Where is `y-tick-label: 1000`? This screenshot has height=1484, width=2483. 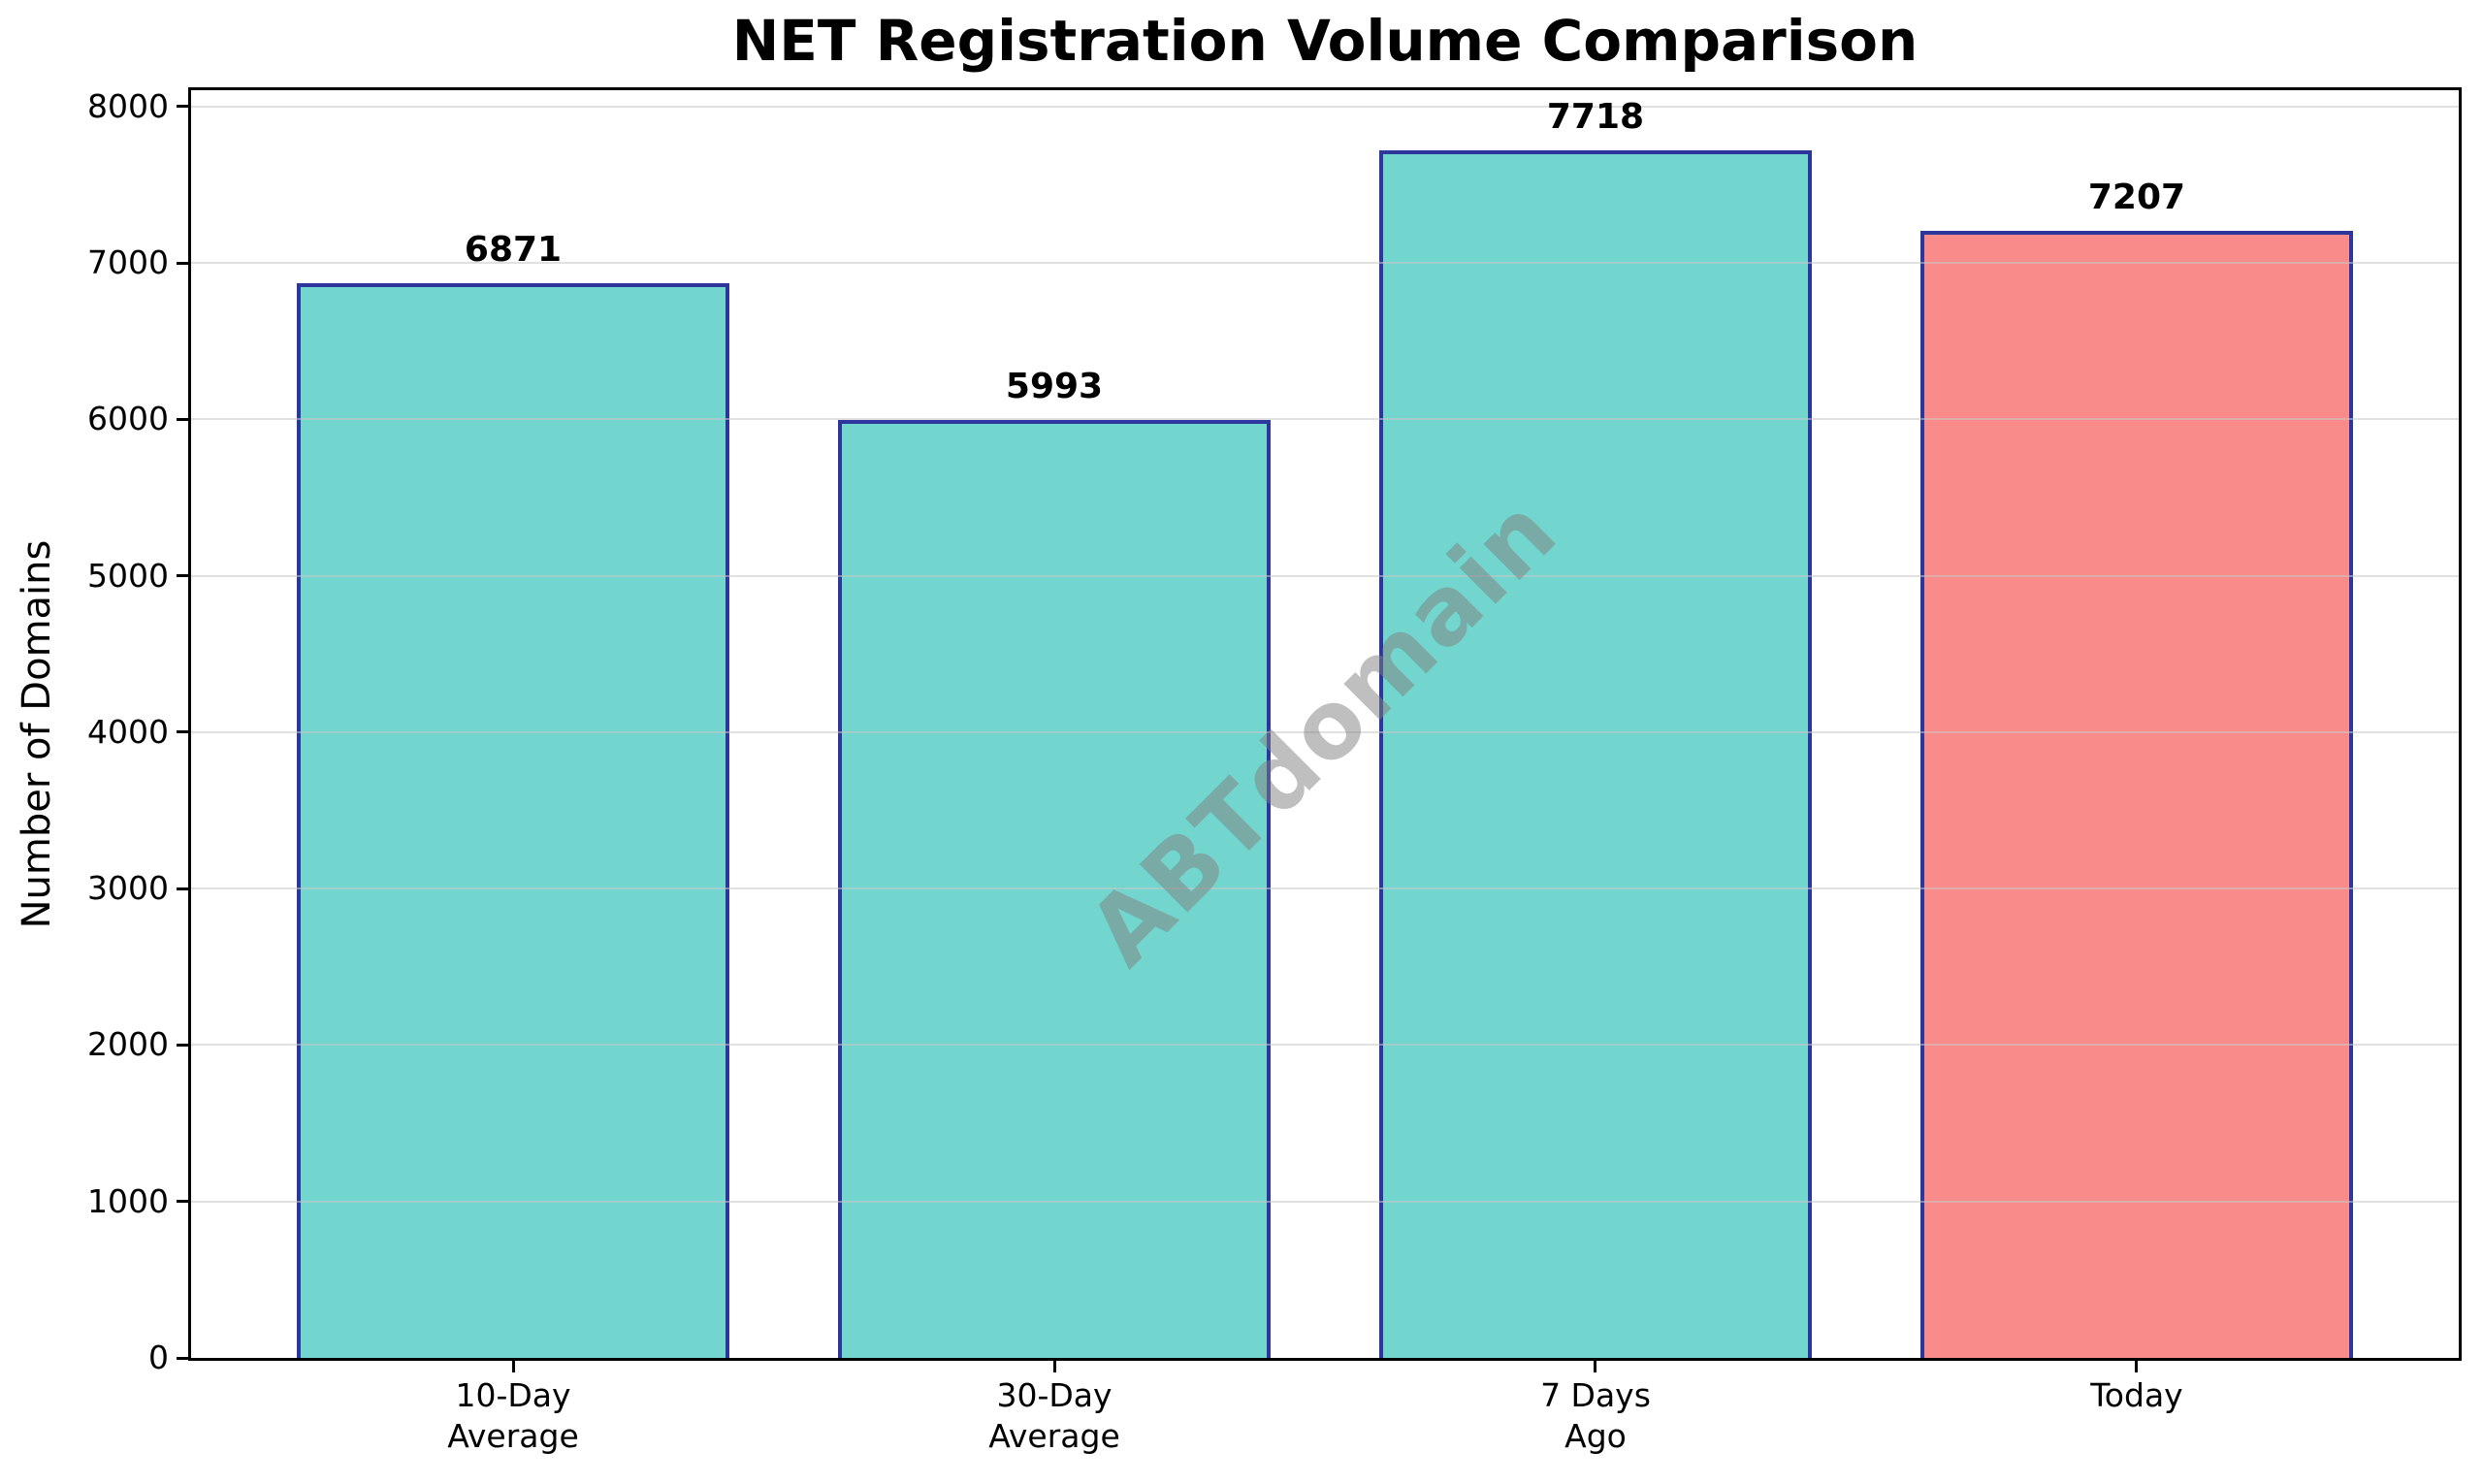 y-tick-label: 1000 is located at coordinates (128, 1200).